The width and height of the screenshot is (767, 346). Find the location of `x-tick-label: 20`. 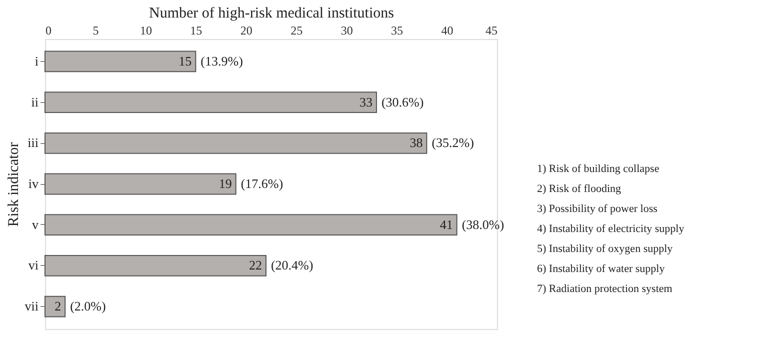

x-tick-label: 20 is located at coordinates (246, 31).